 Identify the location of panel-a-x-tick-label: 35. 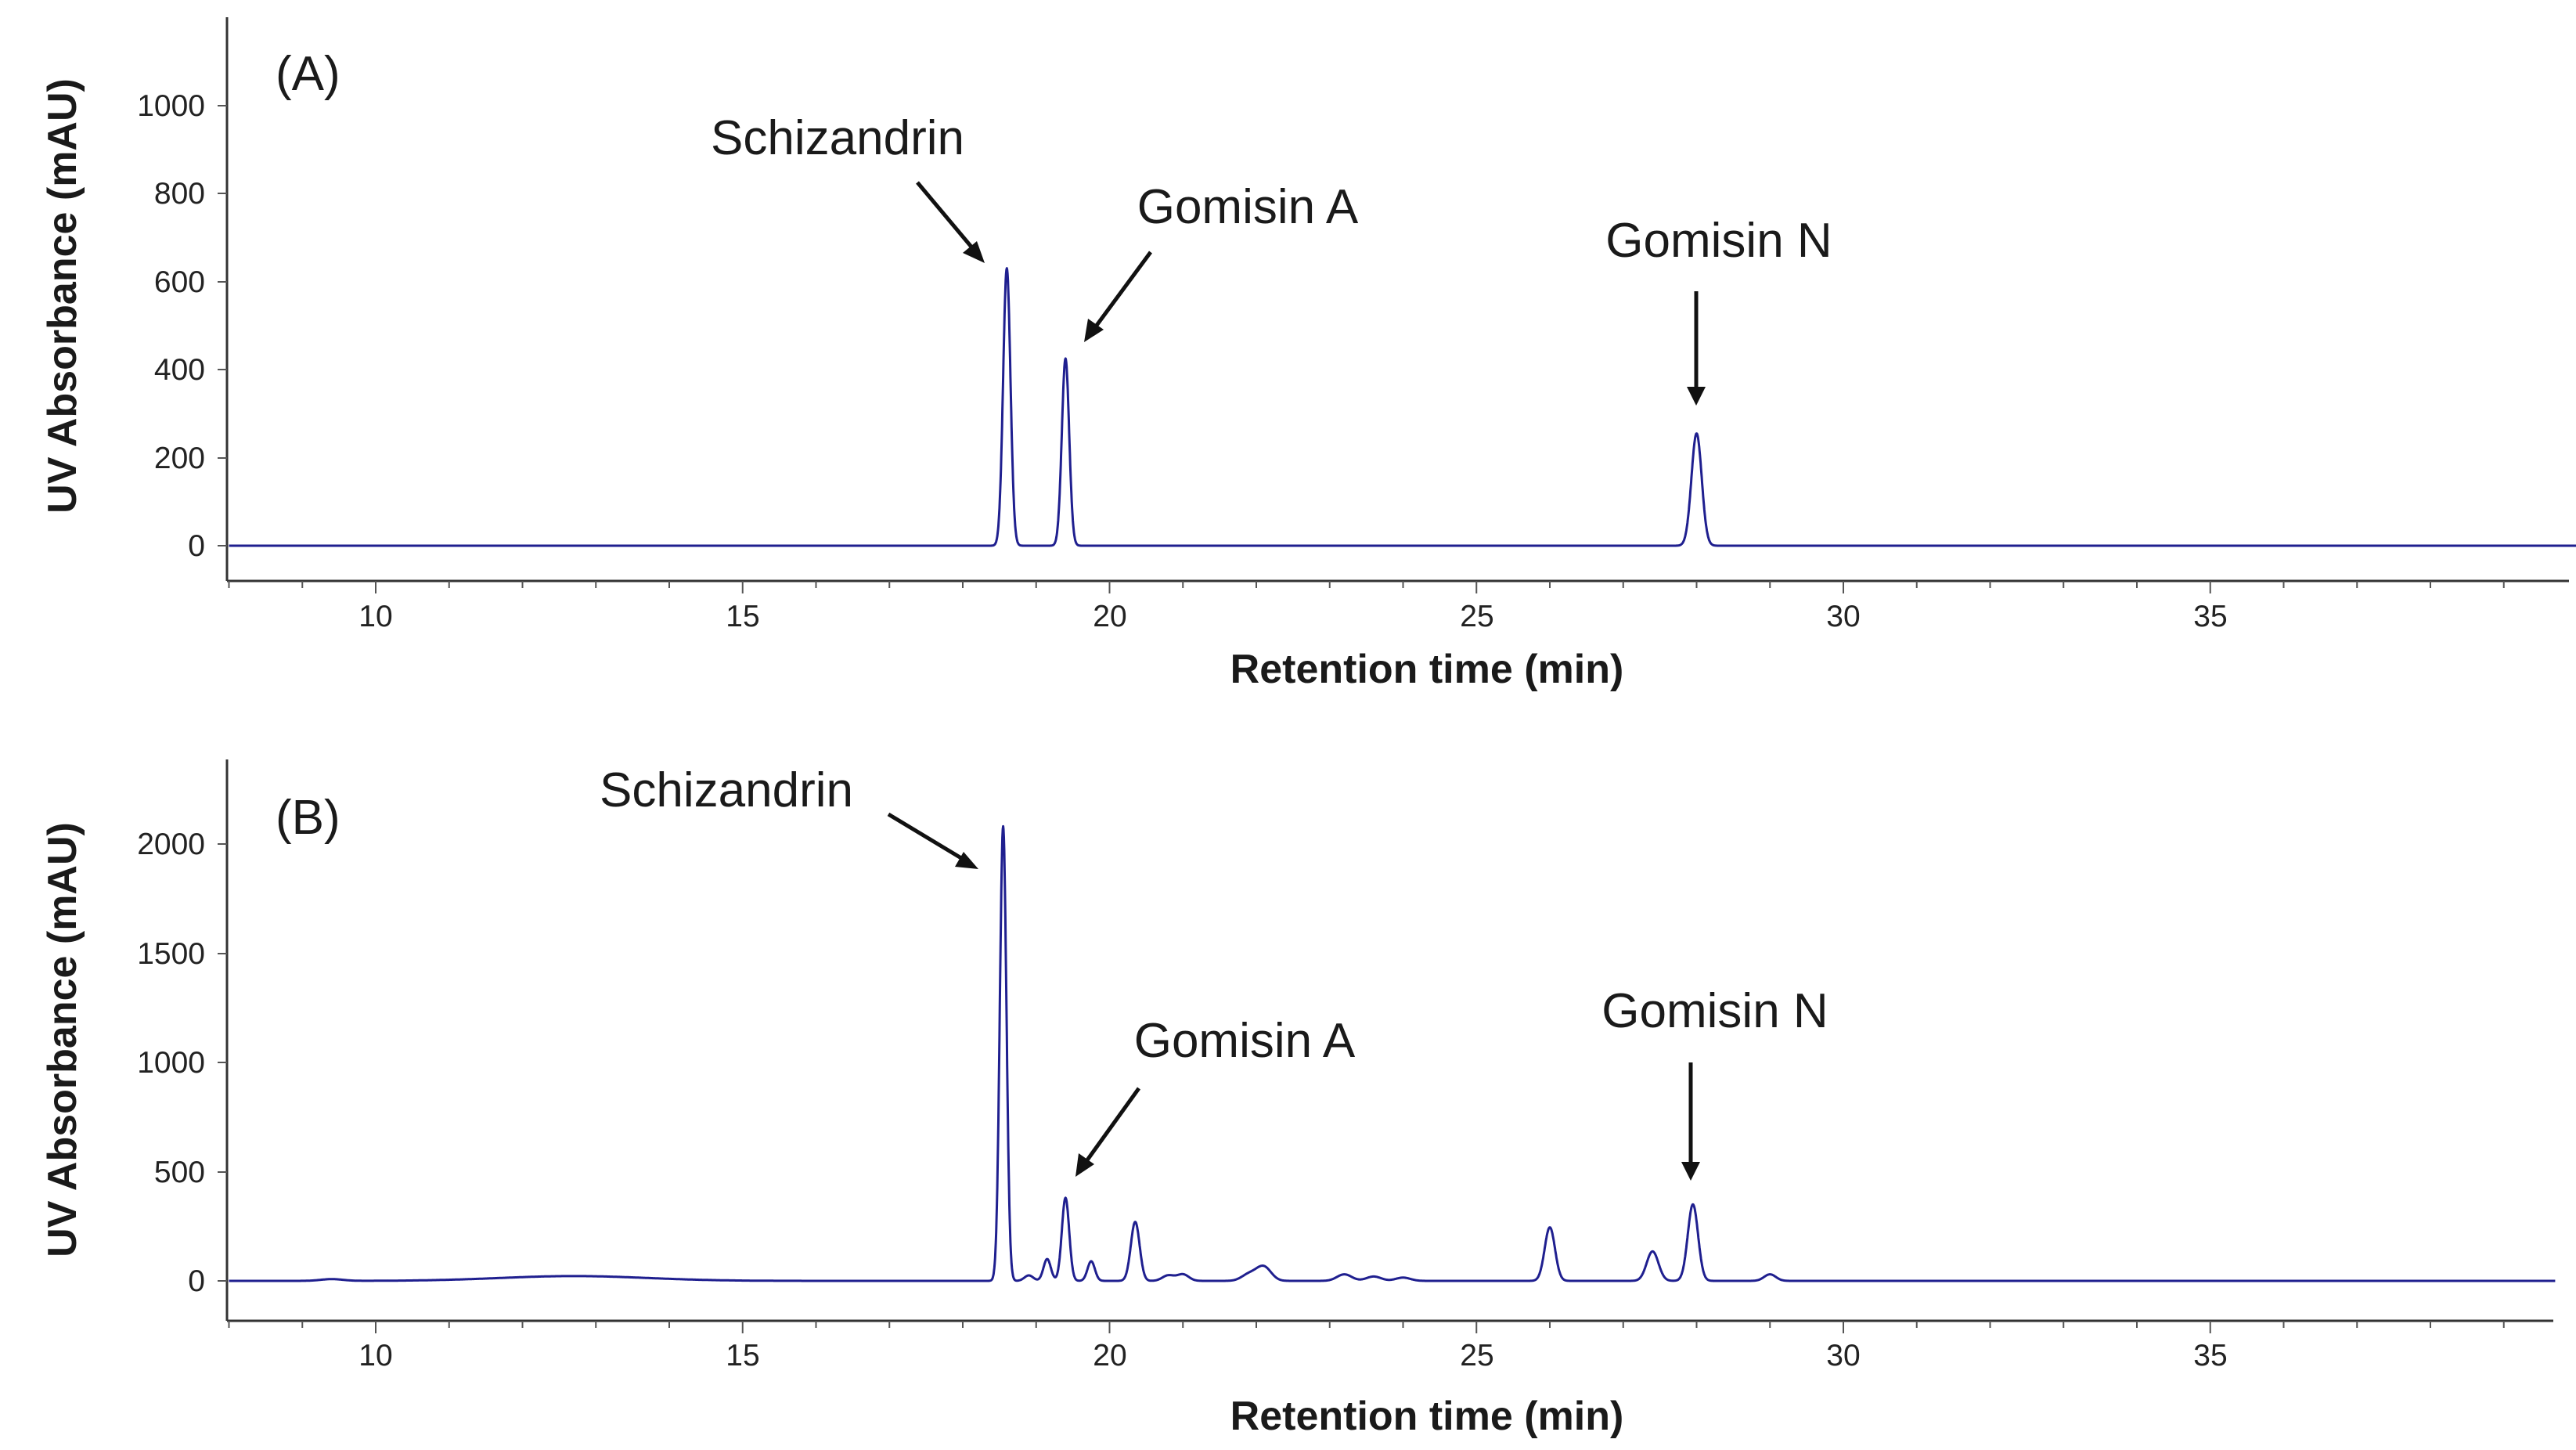
(2210, 616).